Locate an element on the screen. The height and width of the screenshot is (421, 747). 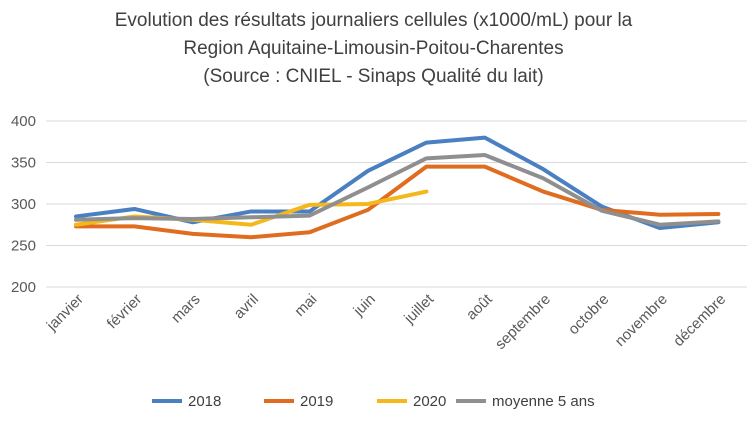
y-tick-label: 200 is located at coordinates (23, 287).